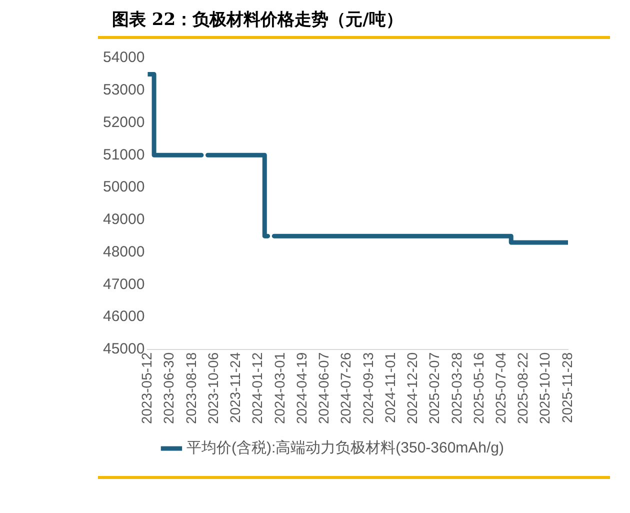 This screenshot has width=630, height=513. What do you see at coordinates (412, 388) in the screenshot?
I see `x-tick-label: 2024-12-20` at bounding box center [412, 388].